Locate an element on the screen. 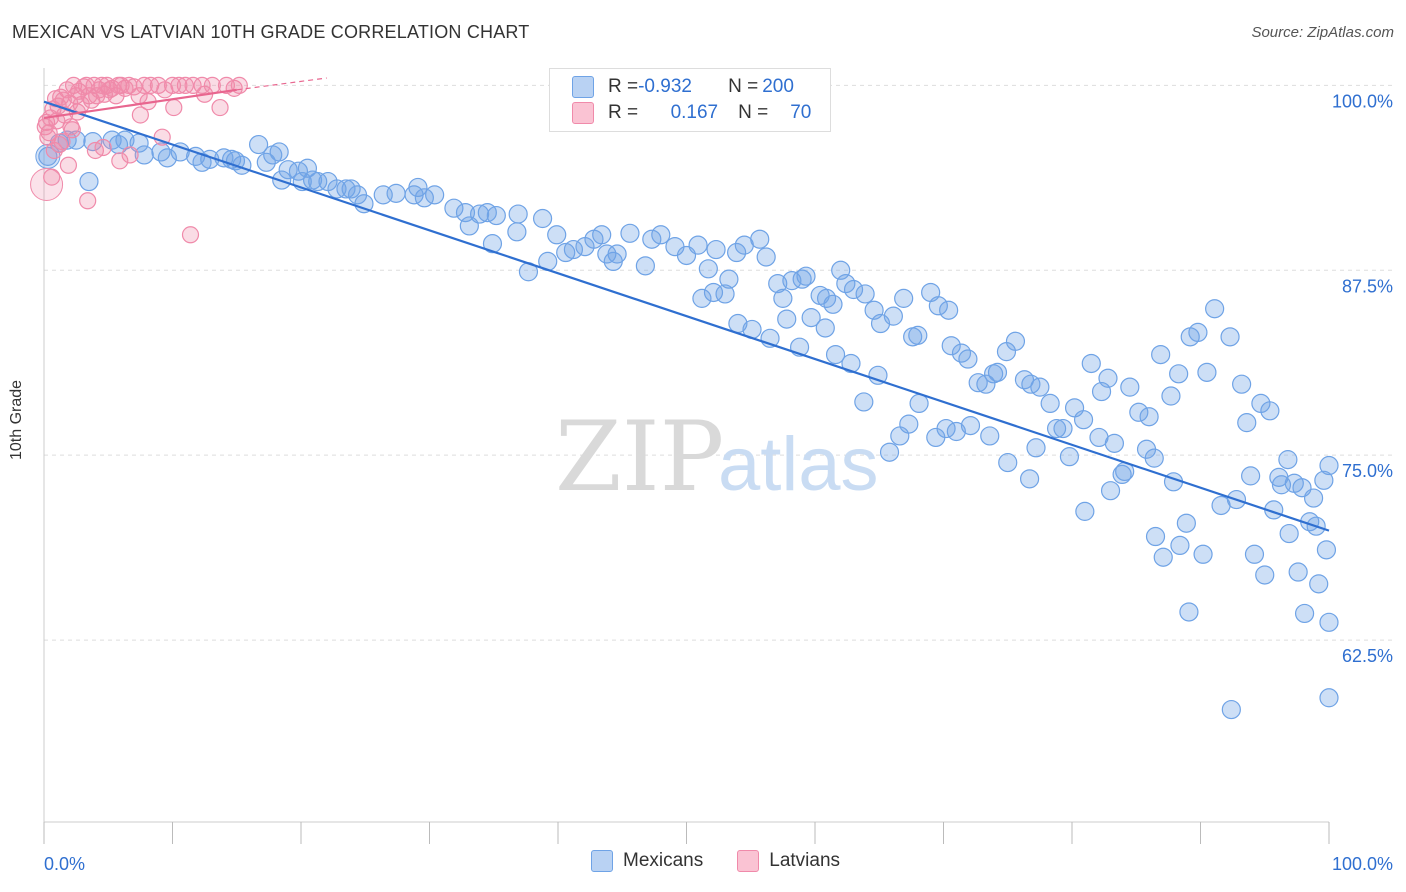 This screenshot has width=1406, height=892. y-tick-label: 87.5% is located at coordinates (1367, 286).